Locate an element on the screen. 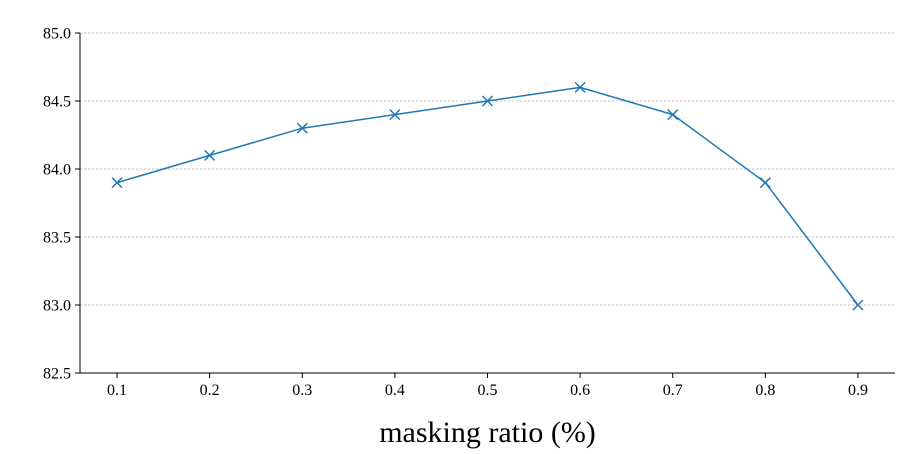  x-tick-label: 0.8 is located at coordinates (765, 390).